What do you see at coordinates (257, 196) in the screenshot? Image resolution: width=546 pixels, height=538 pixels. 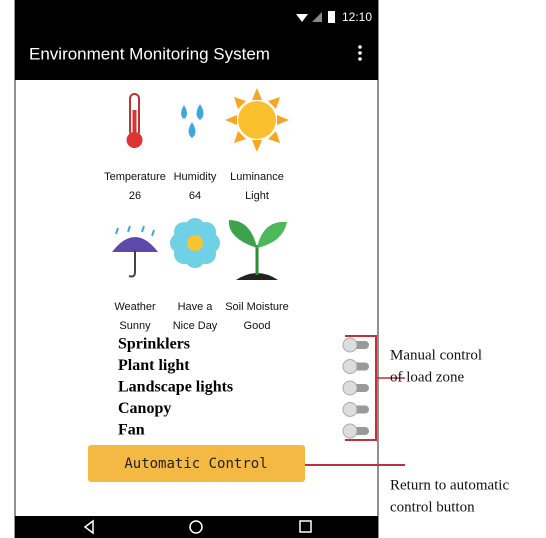 I see `sensor-value: Light` at bounding box center [257, 196].